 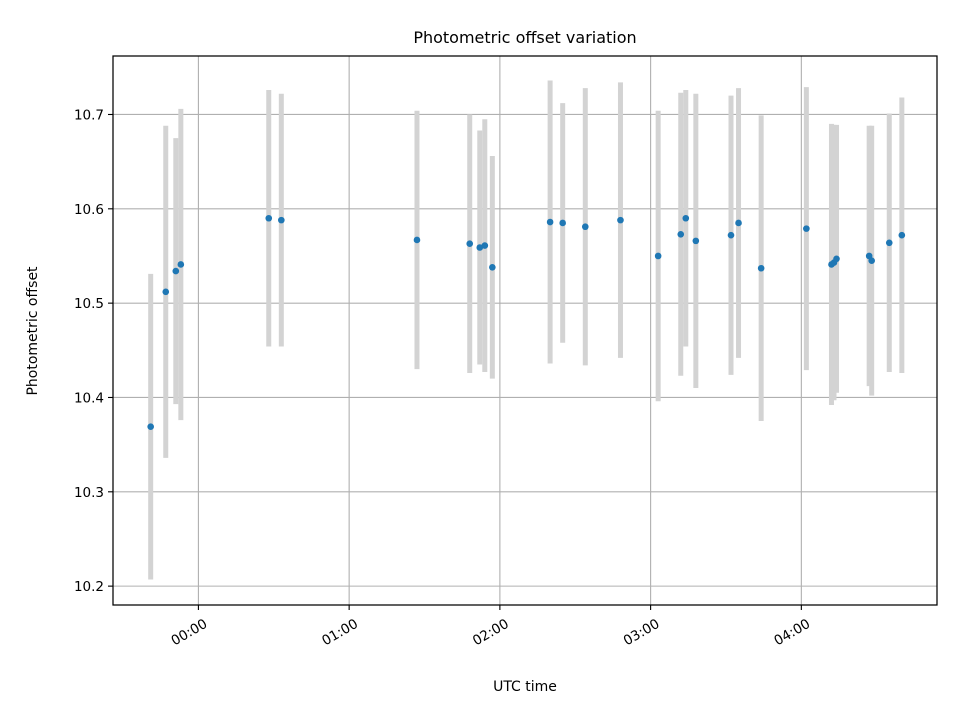 I want to click on chart-title: Photometric offset variation, so click(x=524, y=37).